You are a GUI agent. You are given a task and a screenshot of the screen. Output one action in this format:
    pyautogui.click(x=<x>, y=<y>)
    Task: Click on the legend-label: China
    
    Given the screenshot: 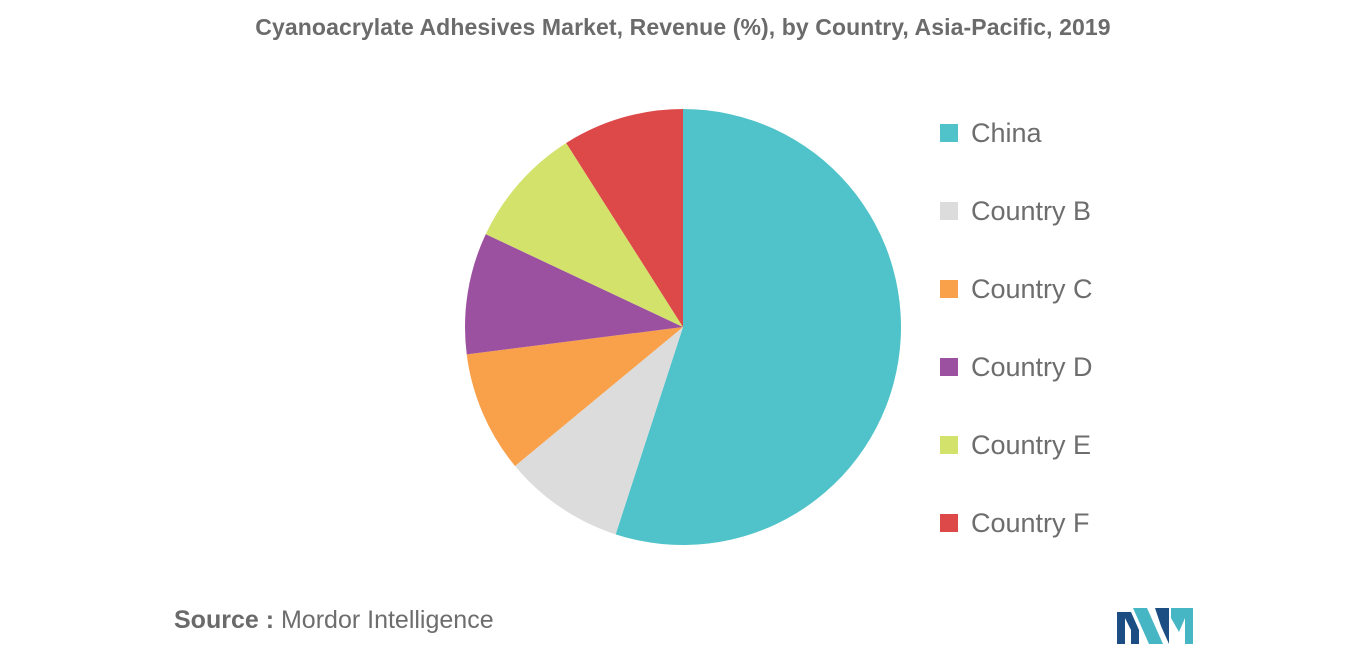 What is the action you would take?
    pyautogui.click(x=1006, y=132)
    